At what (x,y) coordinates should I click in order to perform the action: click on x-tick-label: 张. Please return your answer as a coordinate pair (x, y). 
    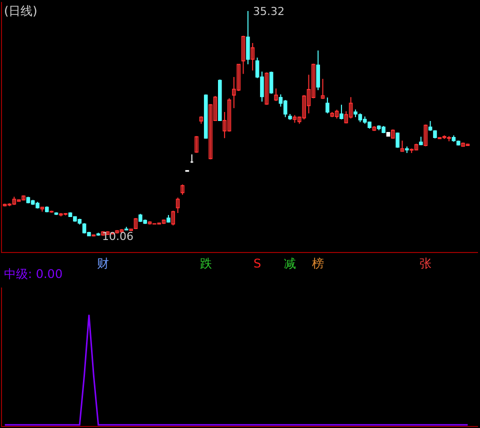
    Looking at the image, I should click on (426, 263).